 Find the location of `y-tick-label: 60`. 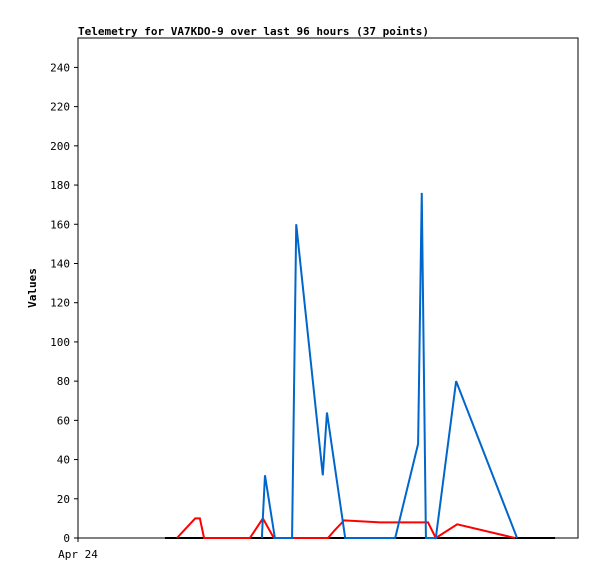

y-tick-label: 60 is located at coordinates (63, 420).